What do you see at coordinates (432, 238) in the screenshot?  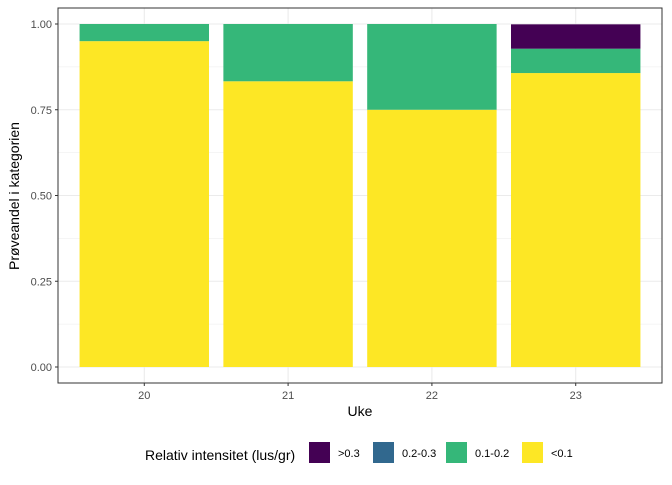 I see `bar-segment-22-<0.1` at bounding box center [432, 238].